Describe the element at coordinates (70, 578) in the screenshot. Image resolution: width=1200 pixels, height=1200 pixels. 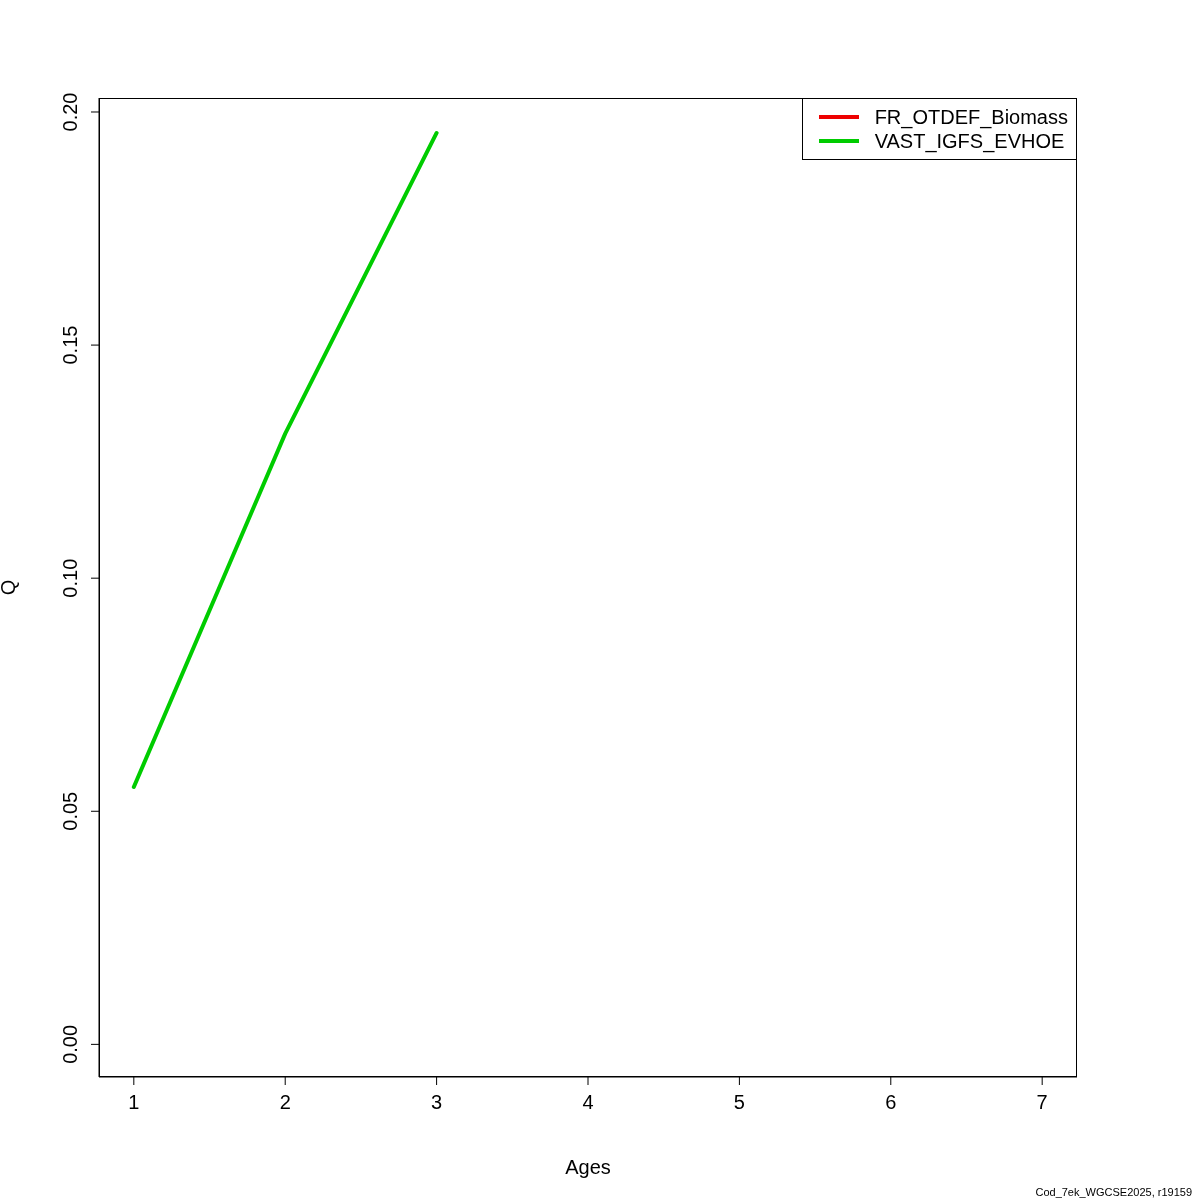
I see `y-tick-label: 0.10` at that location.